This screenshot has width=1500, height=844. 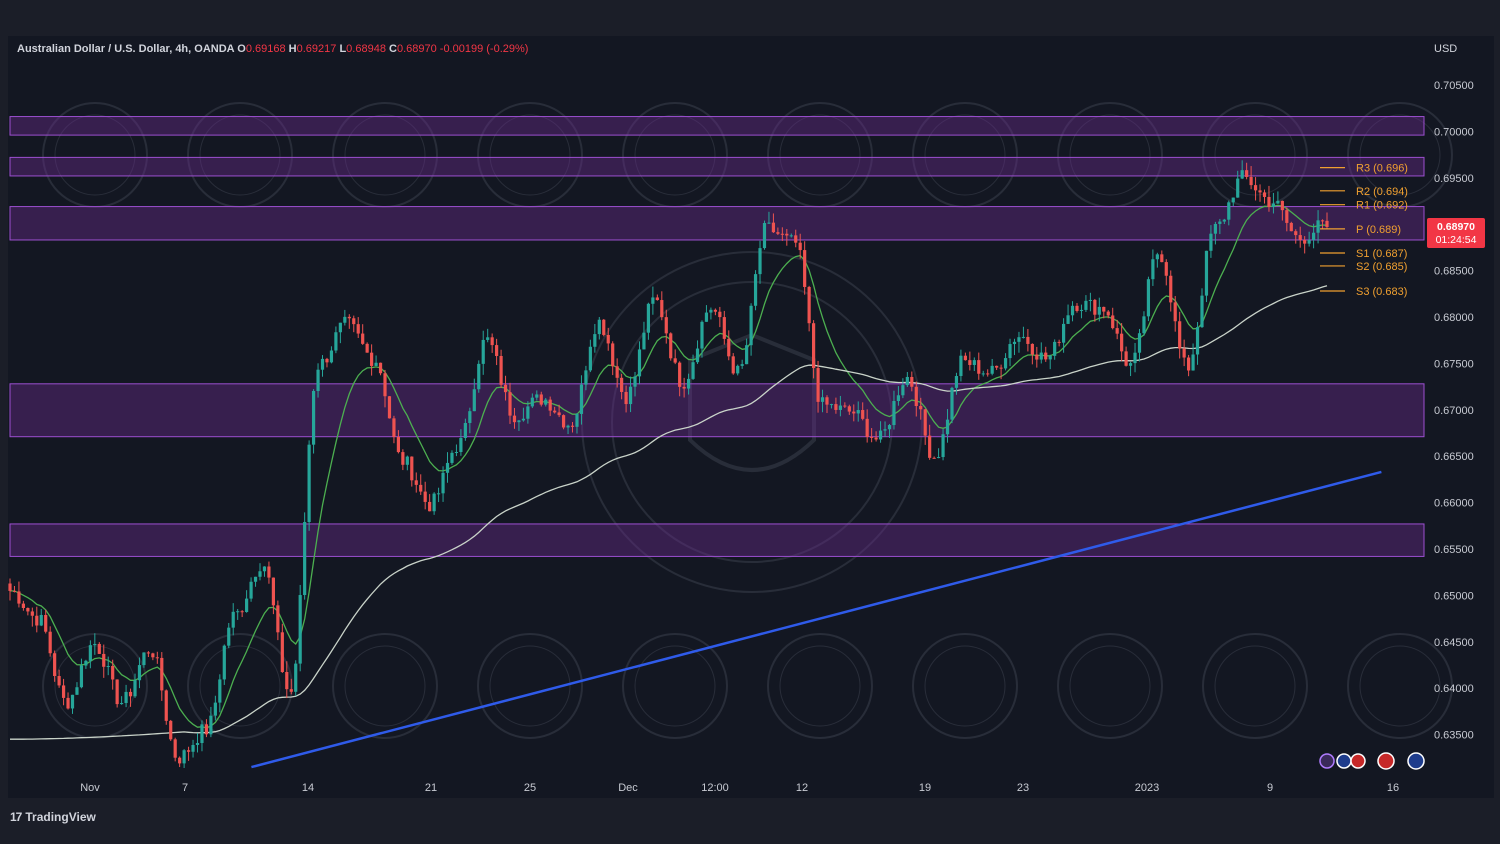 I want to click on x-tick-label: 25, so click(x=530, y=788).